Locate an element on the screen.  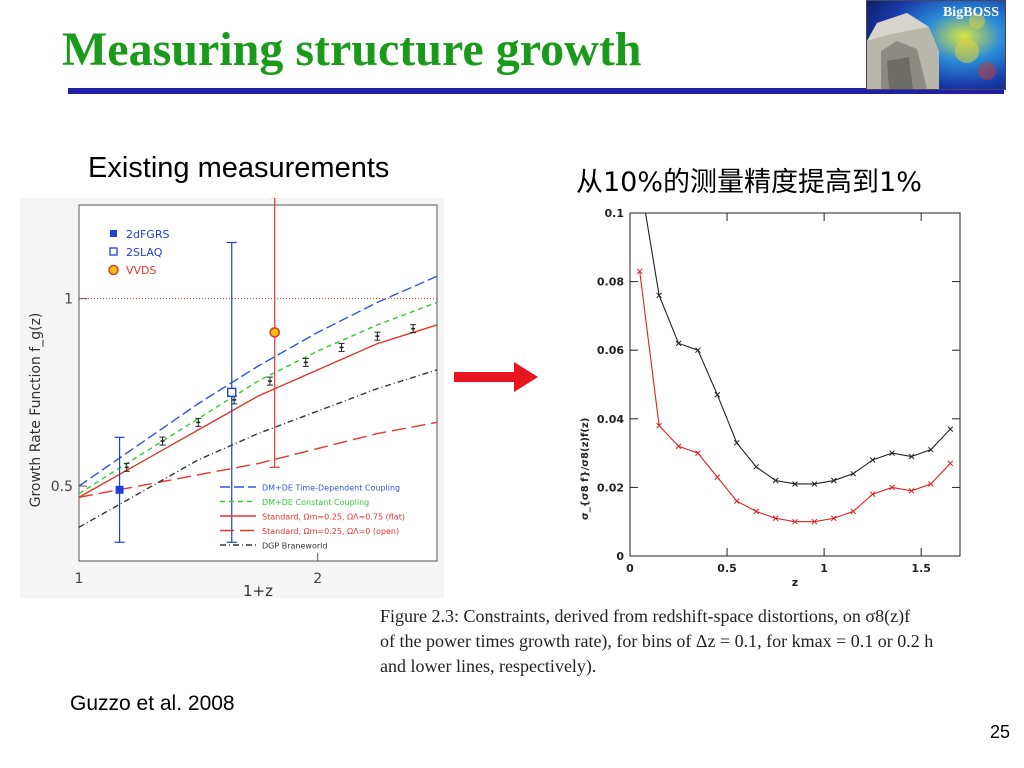
right-y-axis-label: σ_{σ8 f}/σ8(z)f(z) is located at coordinates (585, 469).